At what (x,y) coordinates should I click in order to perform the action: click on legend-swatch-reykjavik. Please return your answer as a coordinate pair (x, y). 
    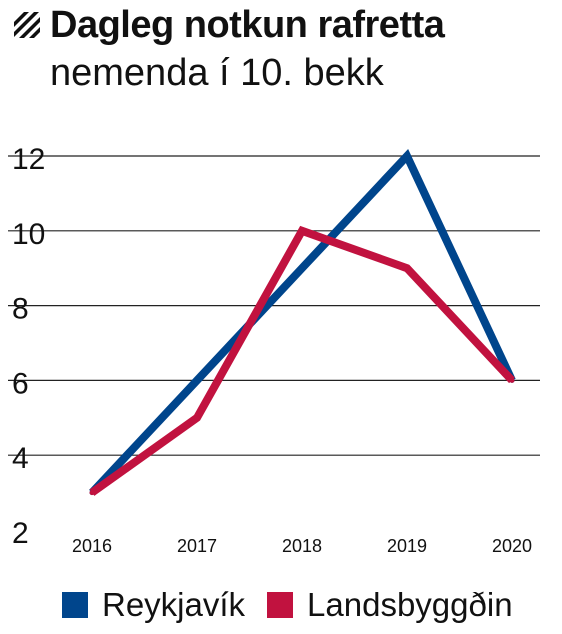
    Looking at the image, I should click on (75, 604).